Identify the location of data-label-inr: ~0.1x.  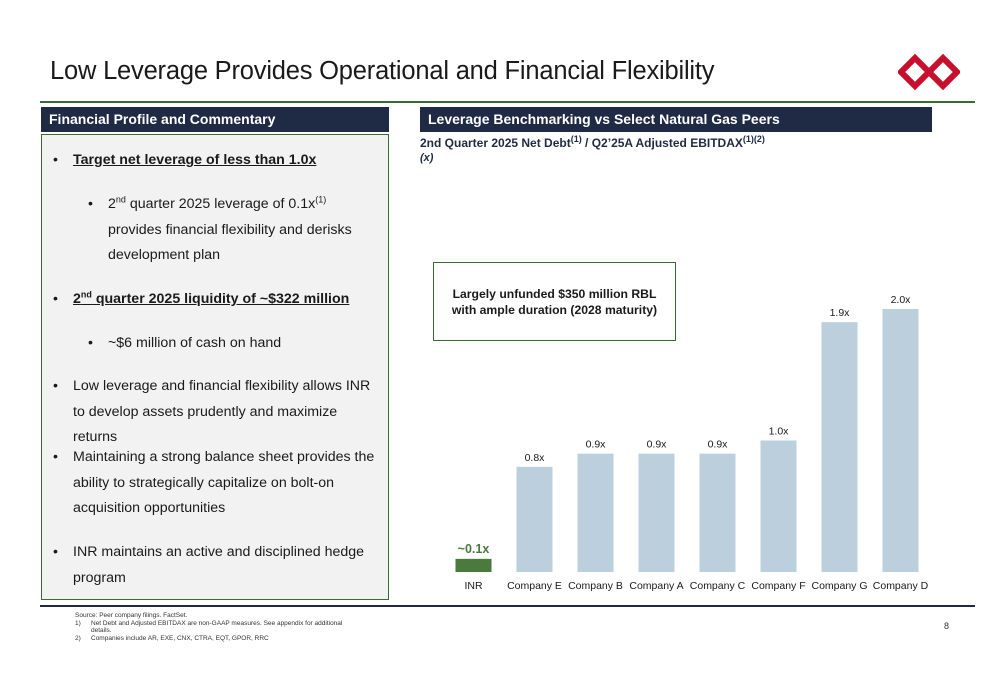
(474, 549).